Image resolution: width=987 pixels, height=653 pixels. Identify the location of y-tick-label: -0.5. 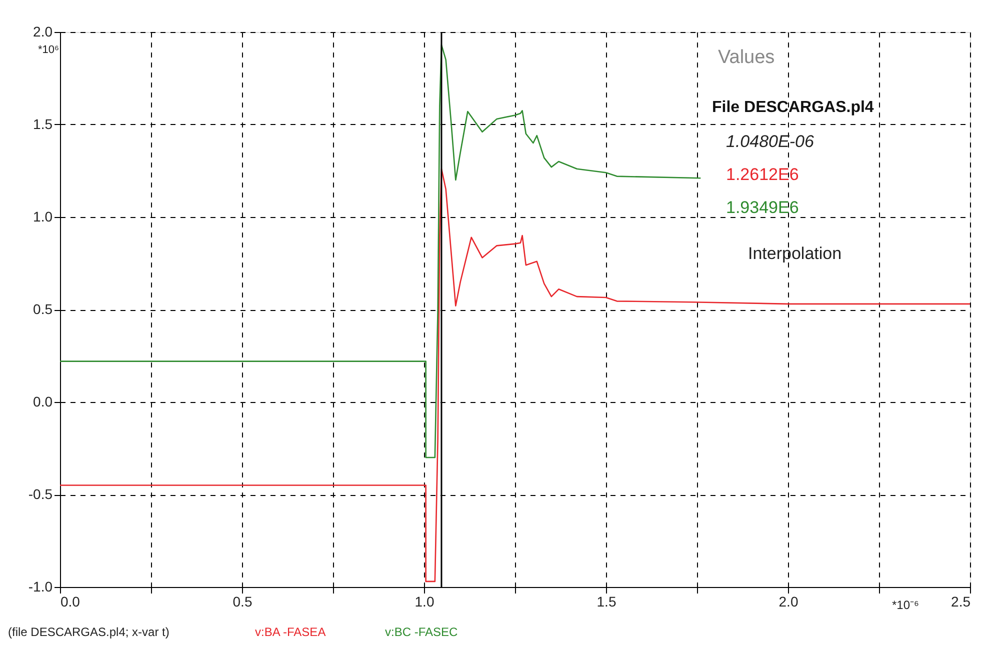
(40, 494).